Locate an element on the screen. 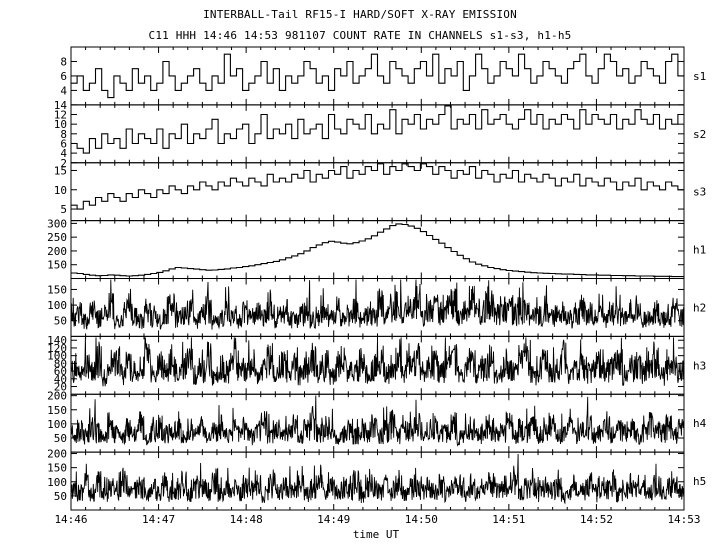  x-axis: 14:46 14:47 14:48 14:49 14:50 14:51 14:52 14:53 is located at coordinates (377, 519).